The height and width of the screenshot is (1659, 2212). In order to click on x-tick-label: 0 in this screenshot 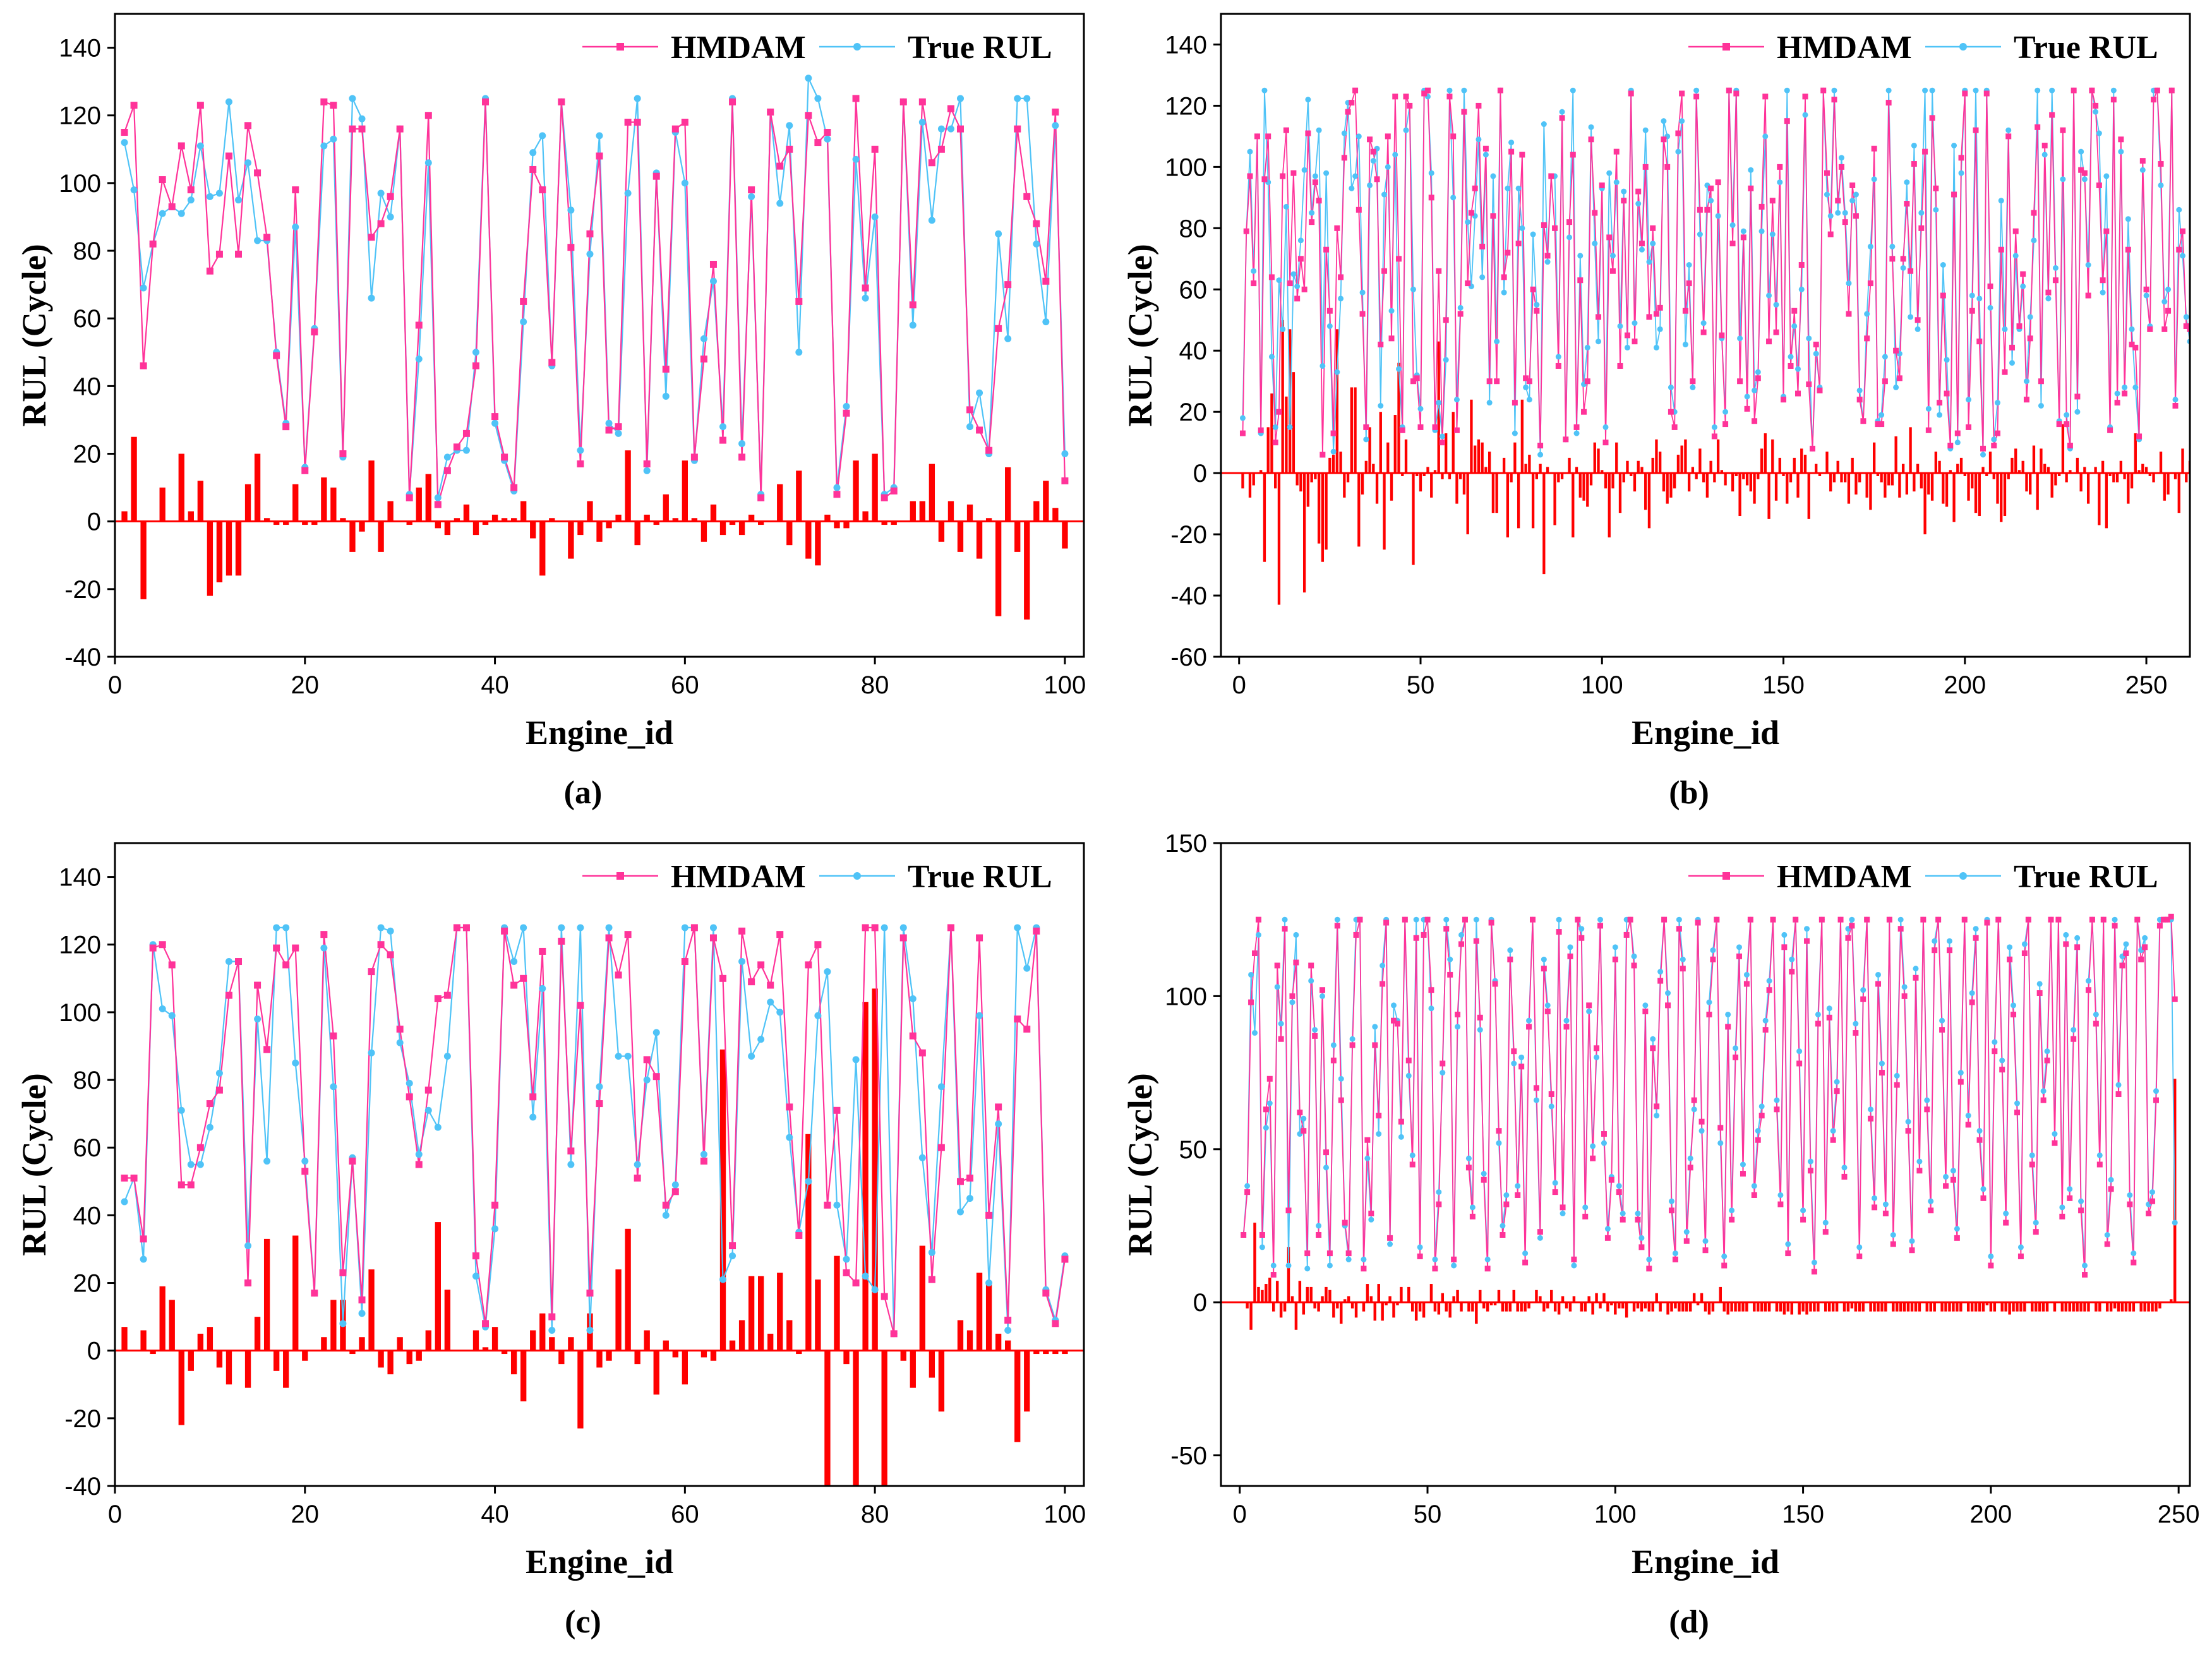, I will do `click(115, 685)`.